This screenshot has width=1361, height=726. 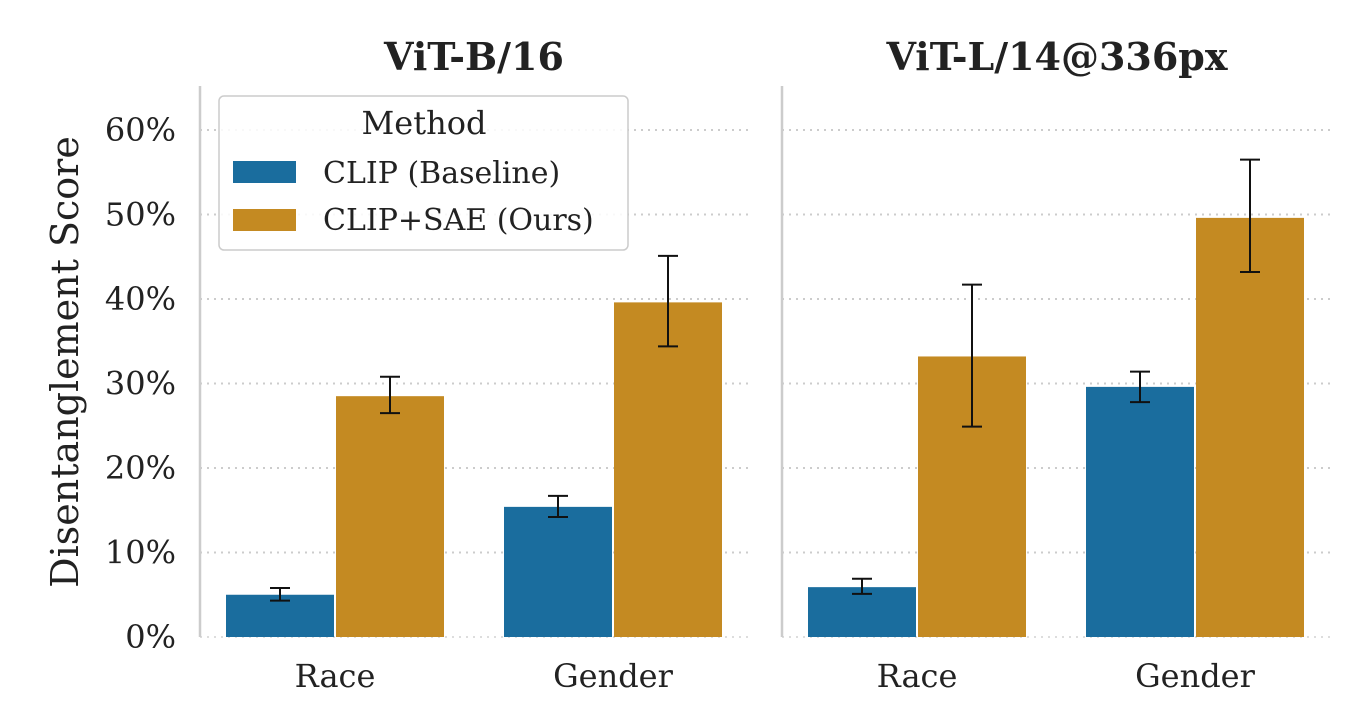 What do you see at coordinates (140, 553) in the screenshot?
I see `y-tick-label: 10%` at bounding box center [140, 553].